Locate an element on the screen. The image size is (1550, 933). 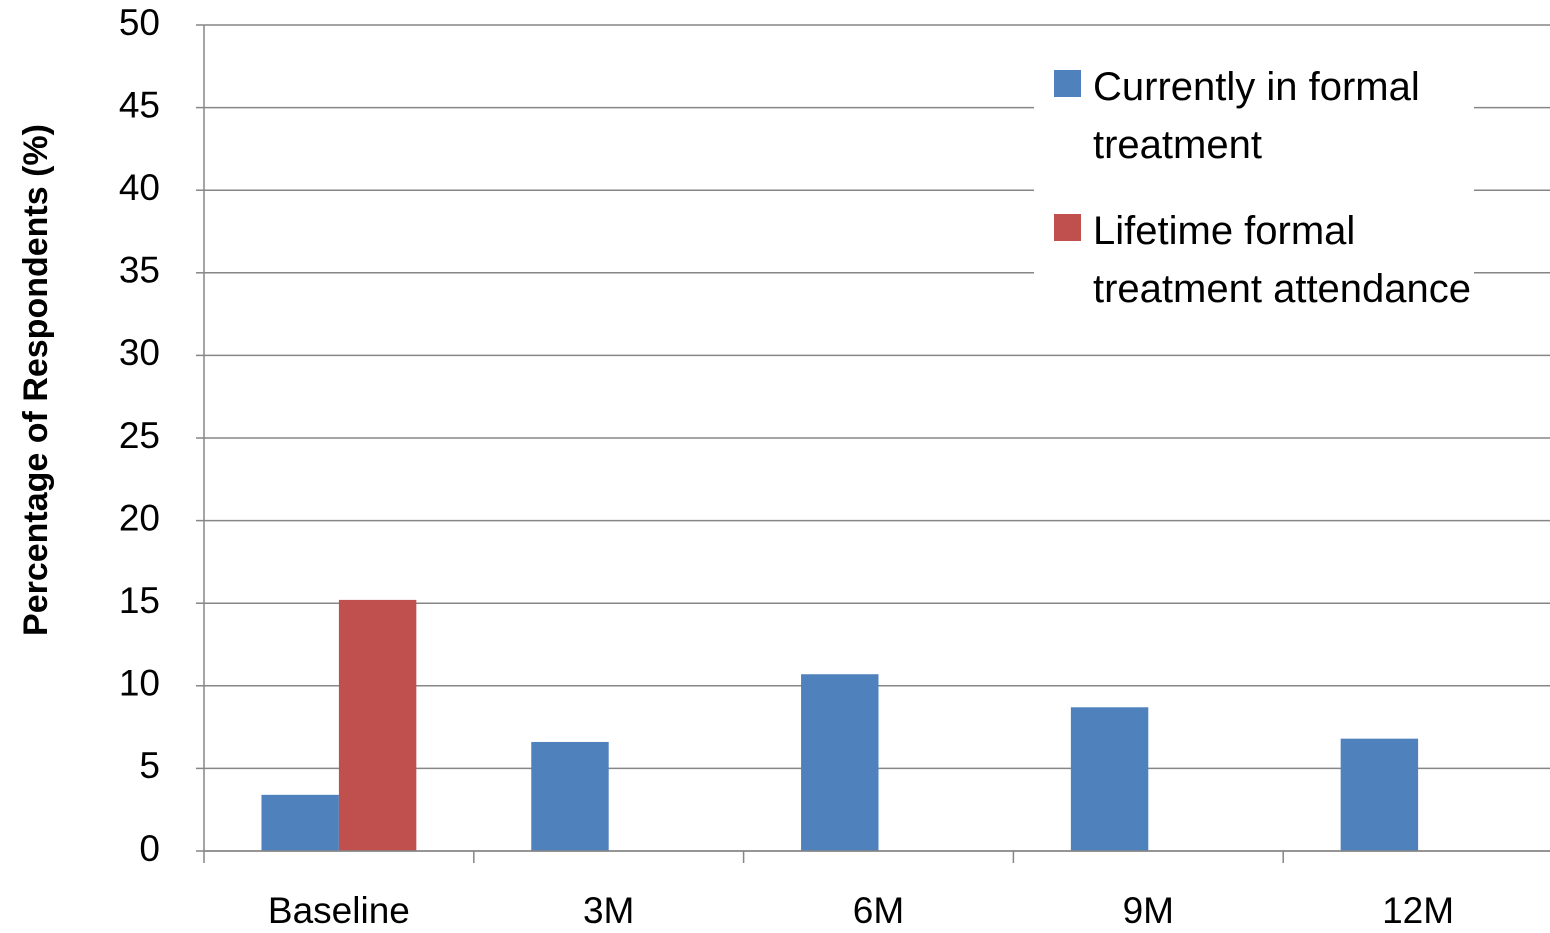
y-tick-label: 45 is located at coordinates (139, 104).